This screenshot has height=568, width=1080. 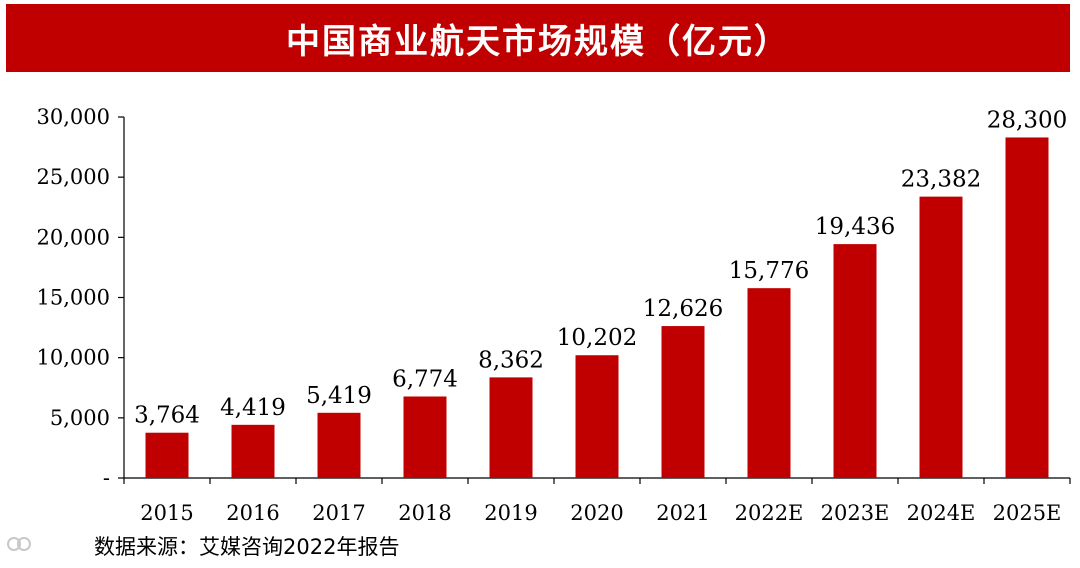 I want to click on x-tick-label-2020: 2020, so click(x=596, y=513).